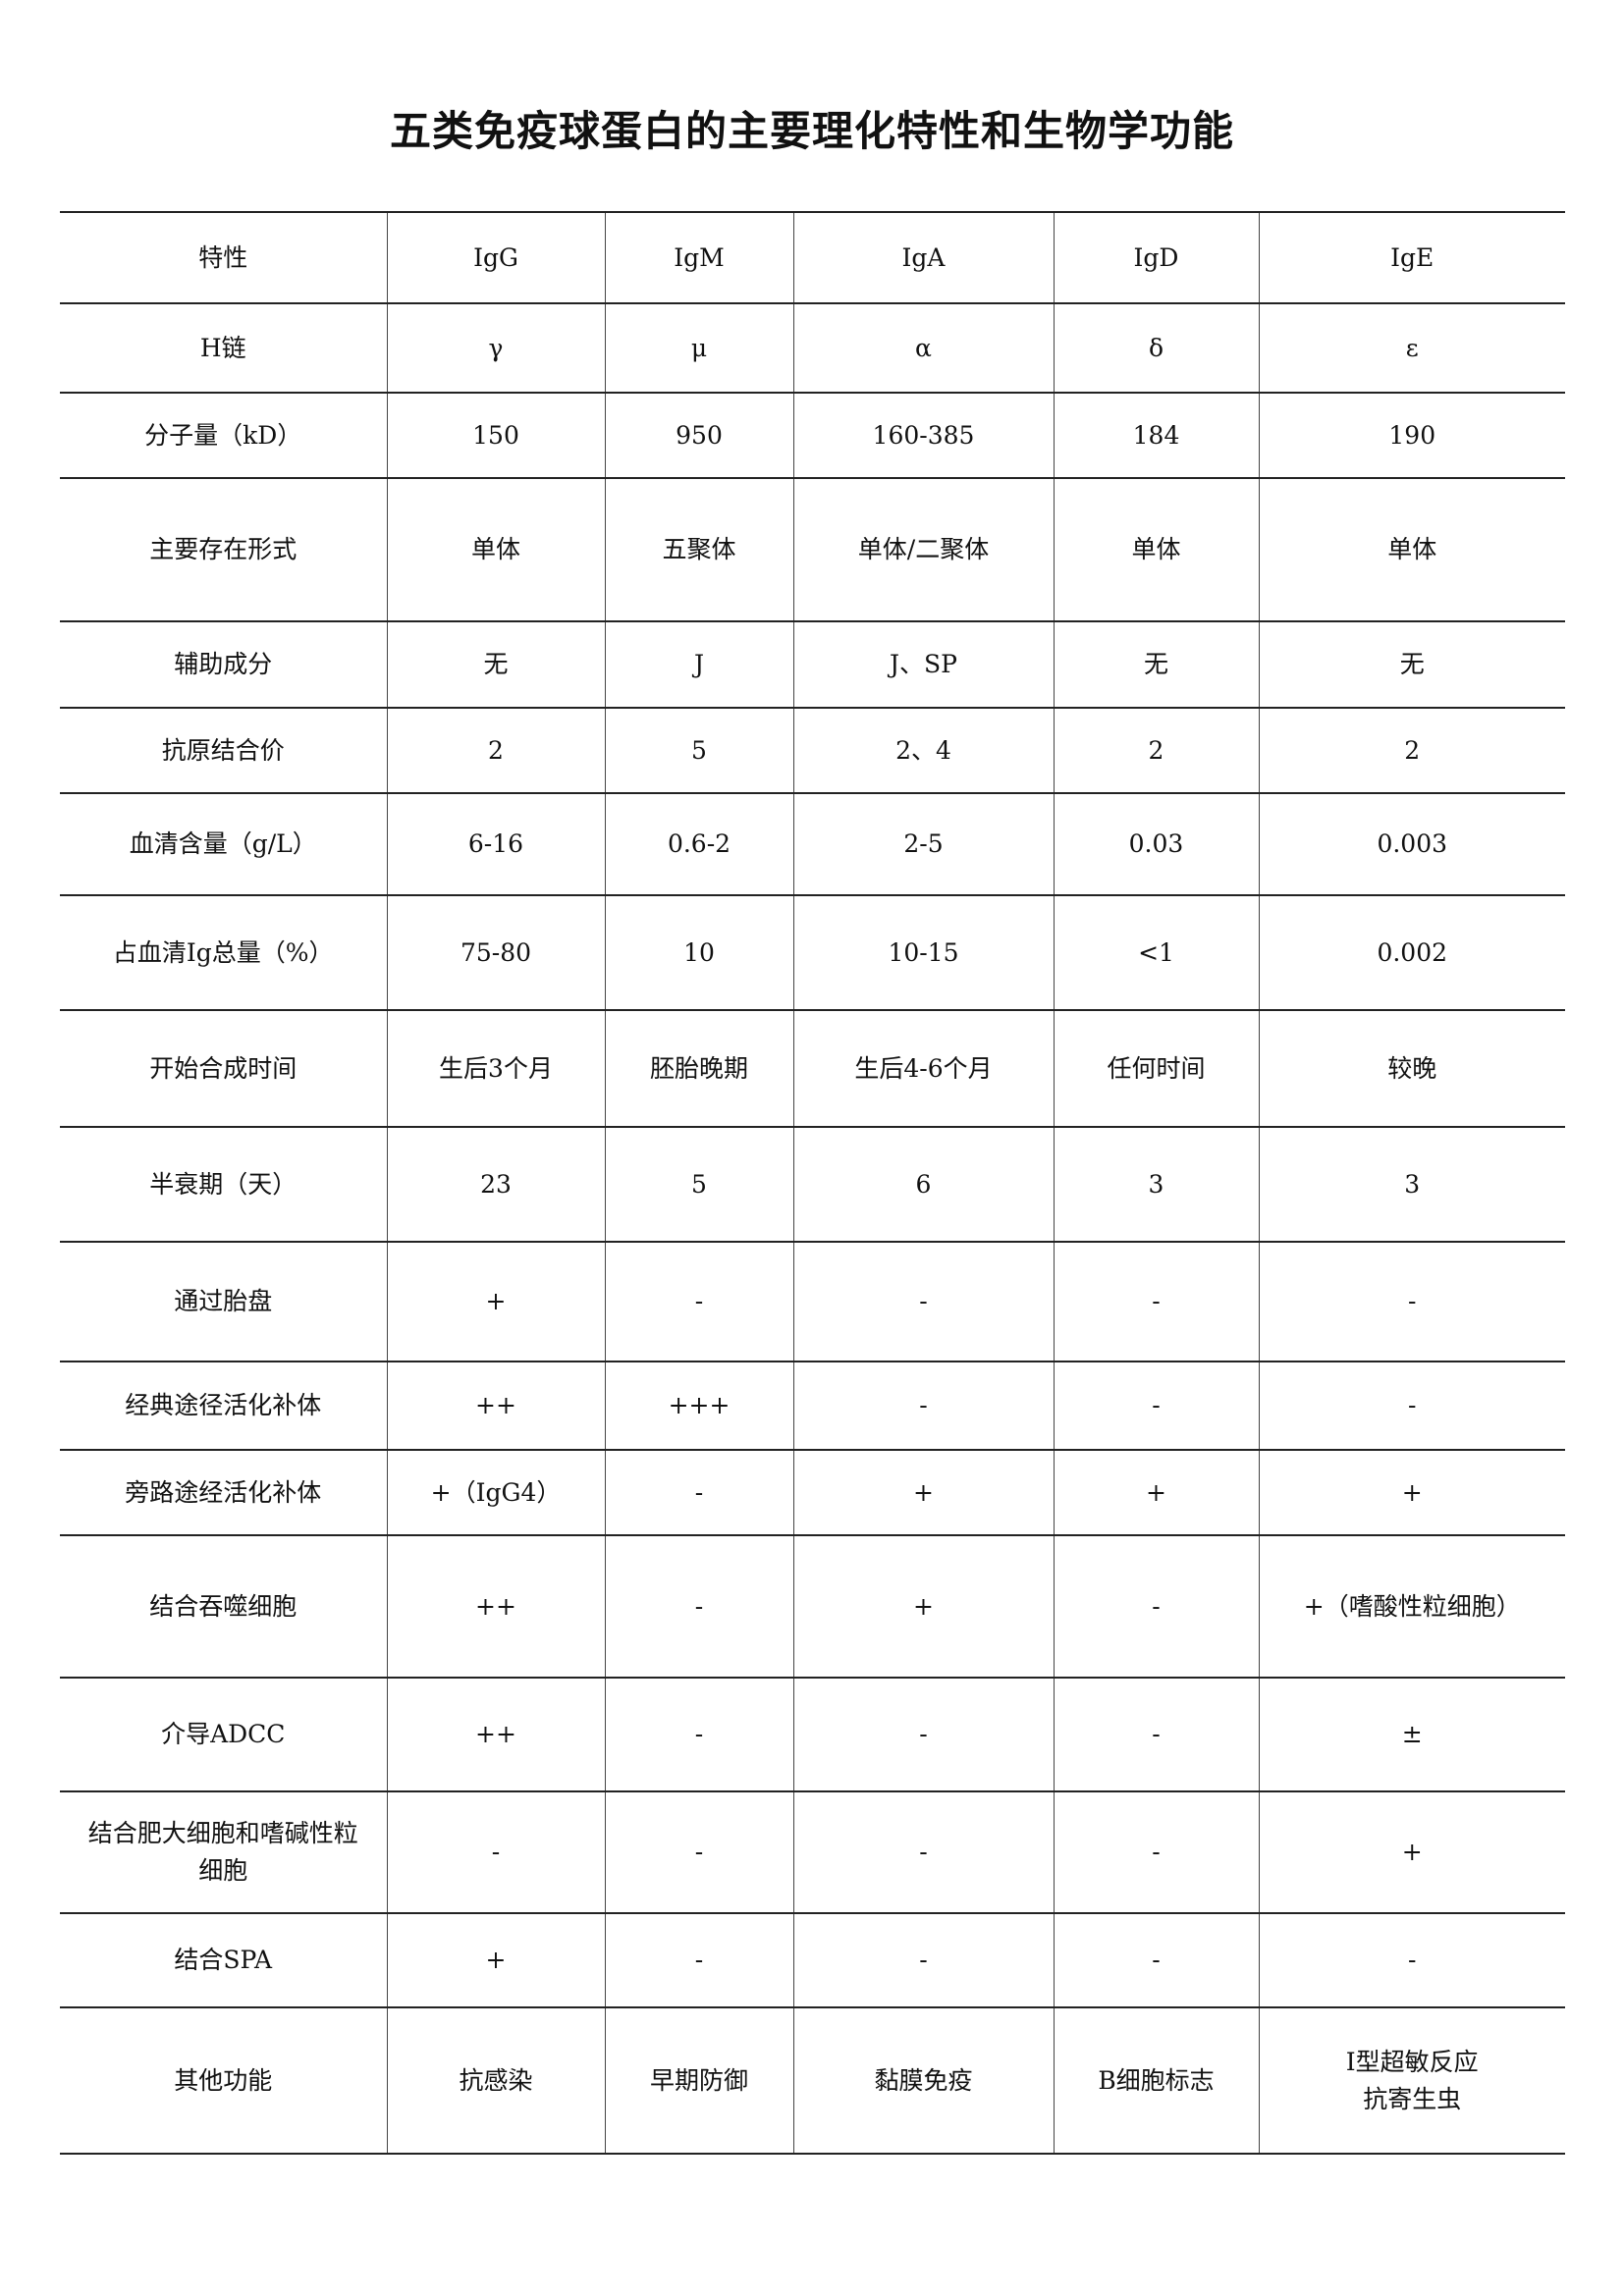 Image resolution: width=1624 pixels, height=2296 pixels. What do you see at coordinates (496, 2080) in the screenshot?
I see `table-cell: 抗感染` at bounding box center [496, 2080].